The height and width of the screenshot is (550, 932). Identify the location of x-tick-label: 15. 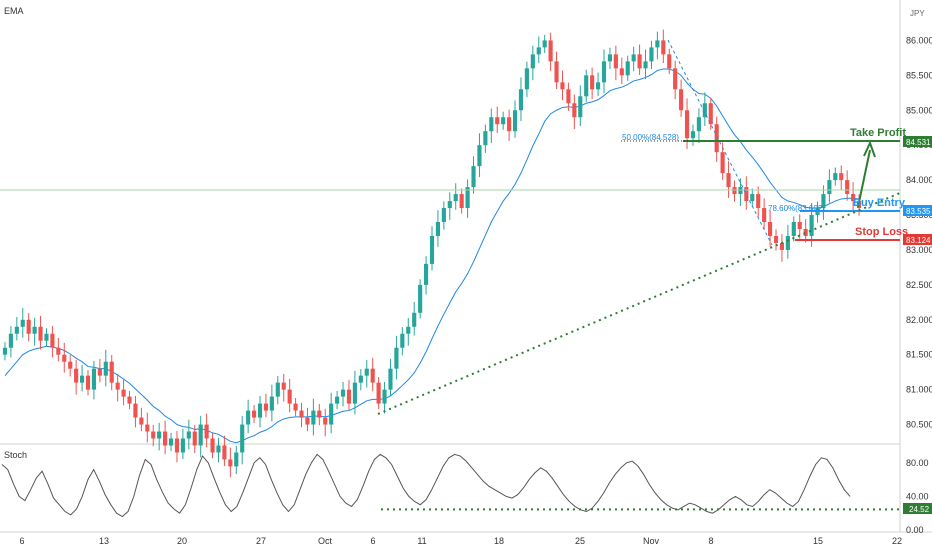
(818, 541).